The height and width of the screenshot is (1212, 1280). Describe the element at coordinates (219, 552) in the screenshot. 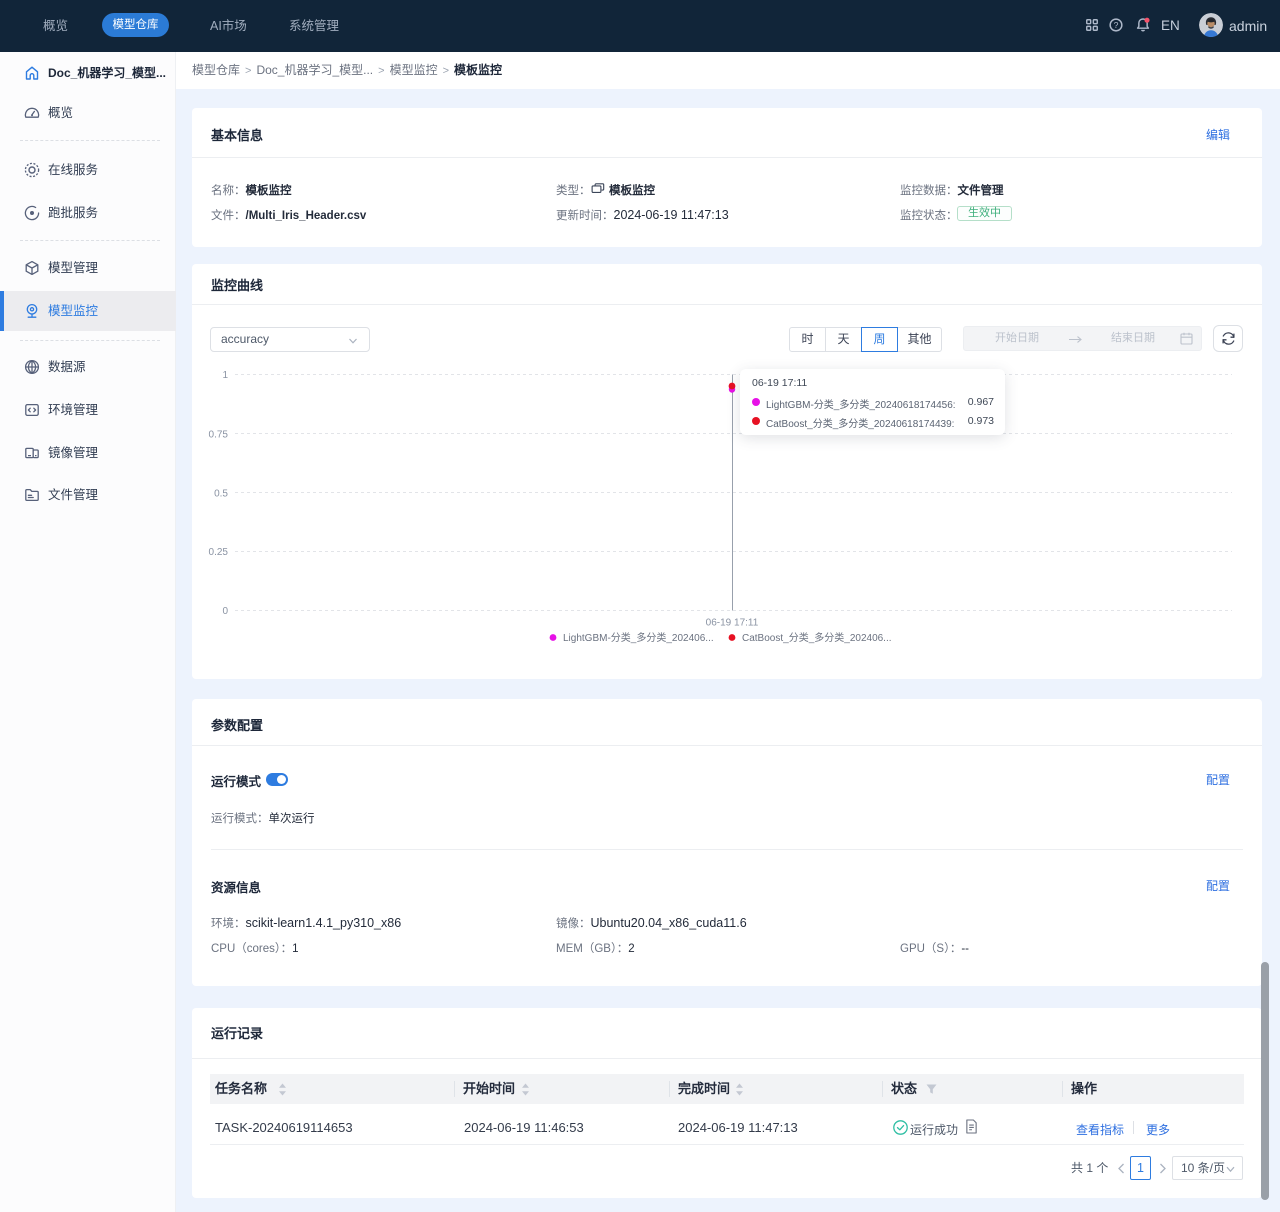

I see `svg-text: 0.25` at that location.